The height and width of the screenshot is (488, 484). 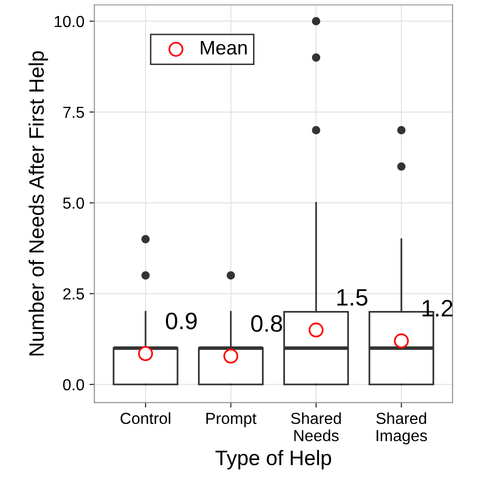 What do you see at coordinates (352, 297) in the screenshot?
I see `data-label: 1.5` at bounding box center [352, 297].